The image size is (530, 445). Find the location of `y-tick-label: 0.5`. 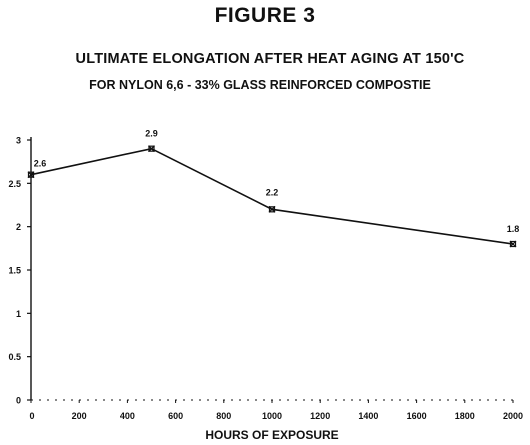

y-tick-label: 0.5 is located at coordinates (14, 357).